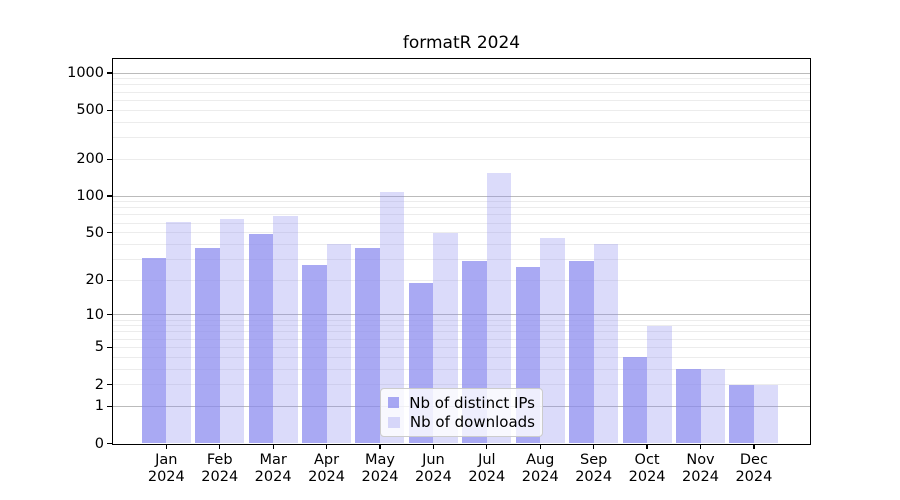  I want to click on legend-swatch-downloads, so click(394, 422).